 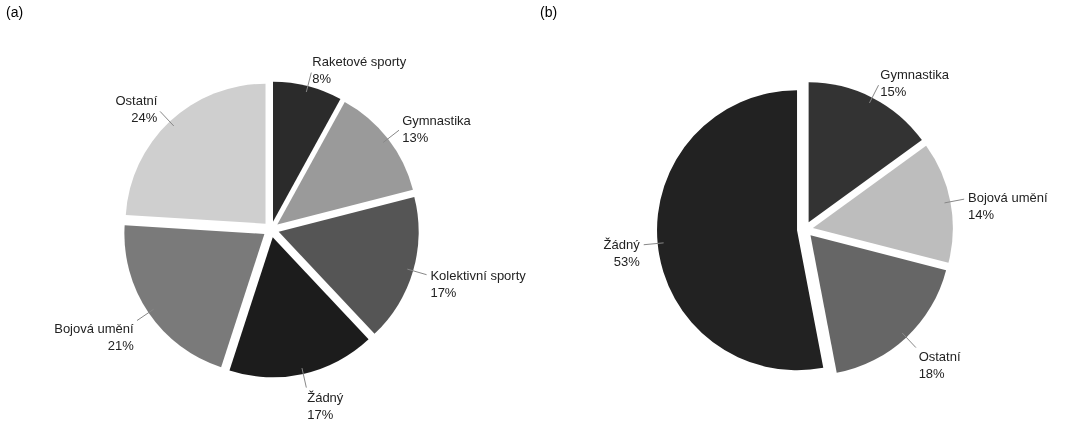 I want to click on data-label: 18%, so click(x=932, y=373).